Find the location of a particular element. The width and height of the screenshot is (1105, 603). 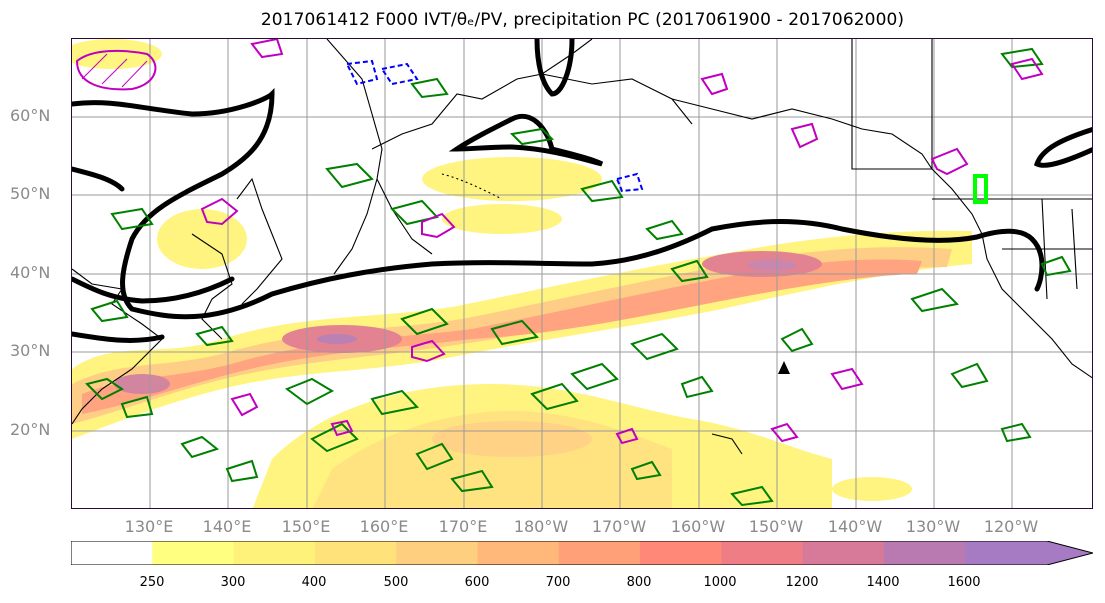

lon-label-140w: 140°W is located at coordinates (855, 526).